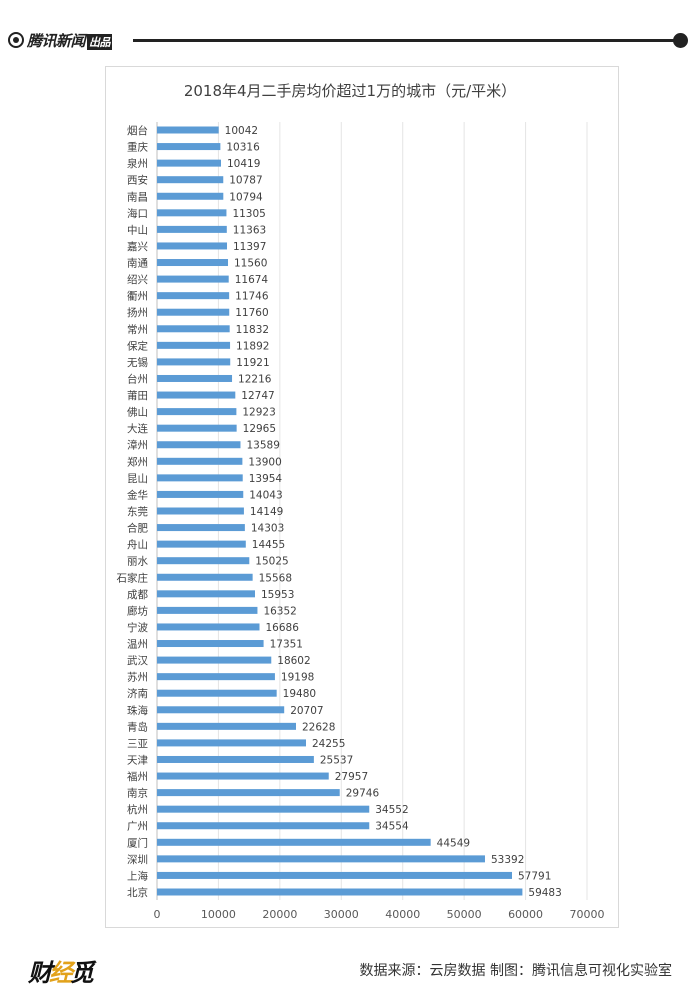  What do you see at coordinates (137, 312) in the screenshot?
I see `category-label: 扬州` at bounding box center [137, 312].